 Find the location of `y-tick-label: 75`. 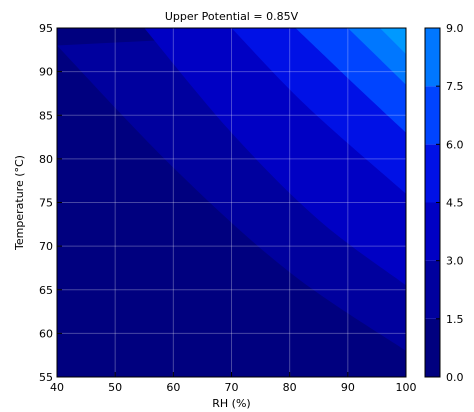

y-tick-label: 75 is located at coordinates (46, 203).